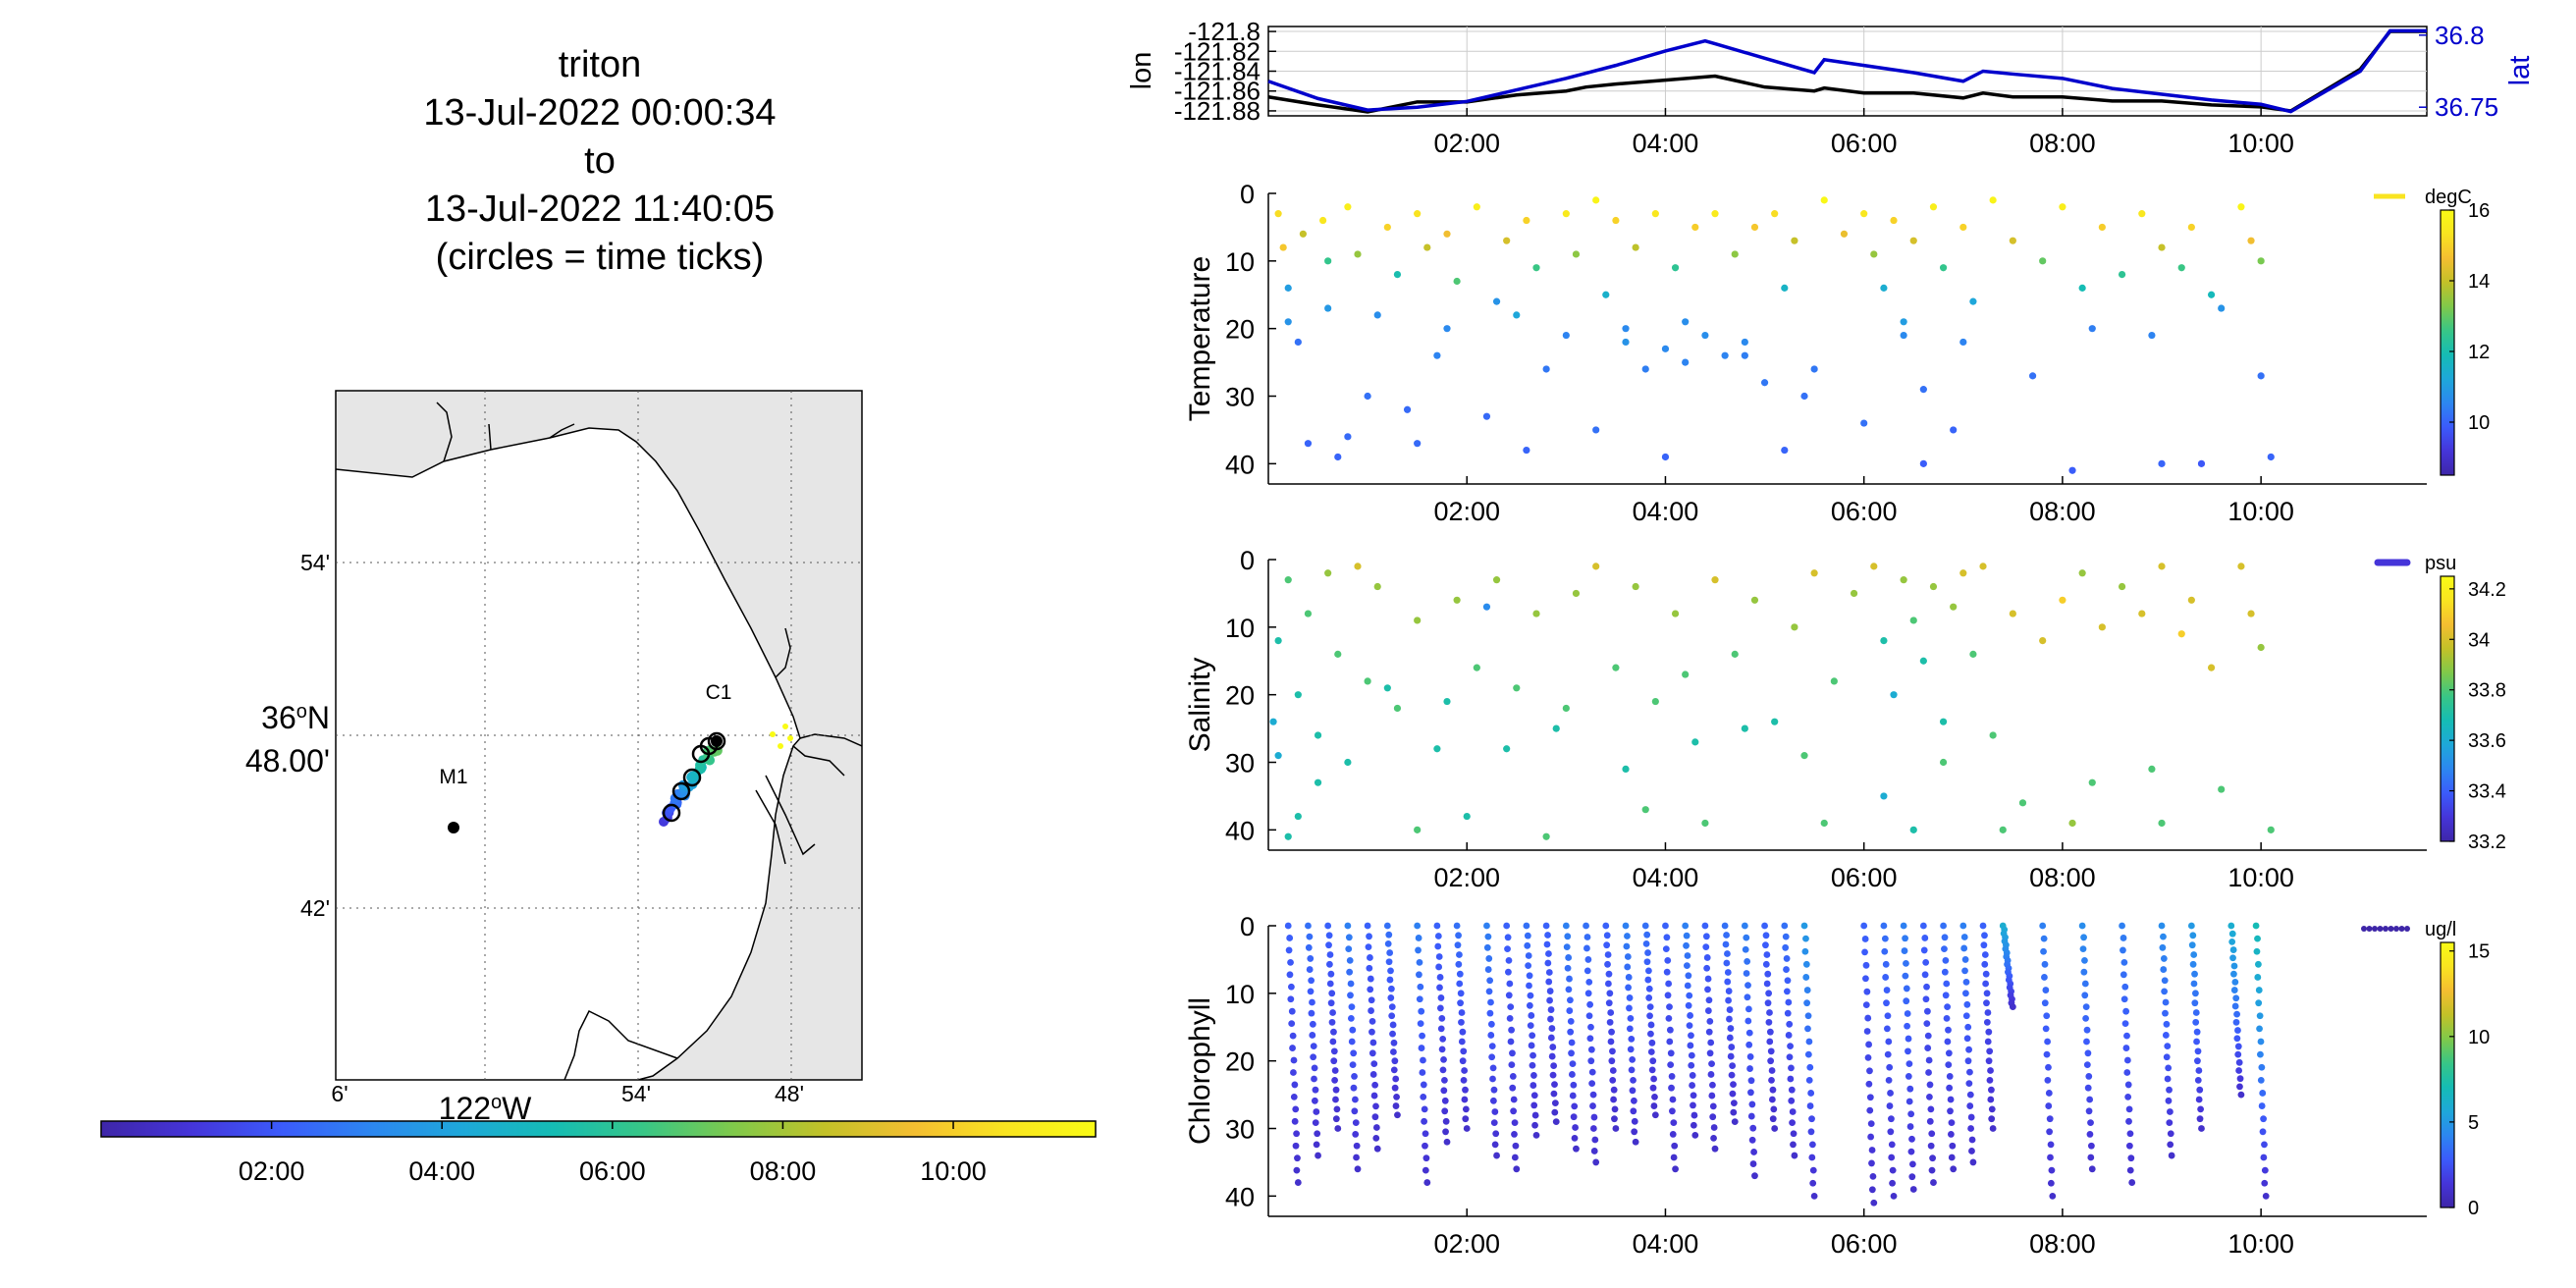 The image size is (2576, 1288). What do you see at coordinates (1240, 830) in the screenshot?
I see `y-tick-label: 40` at bounding box center [1240, 830].